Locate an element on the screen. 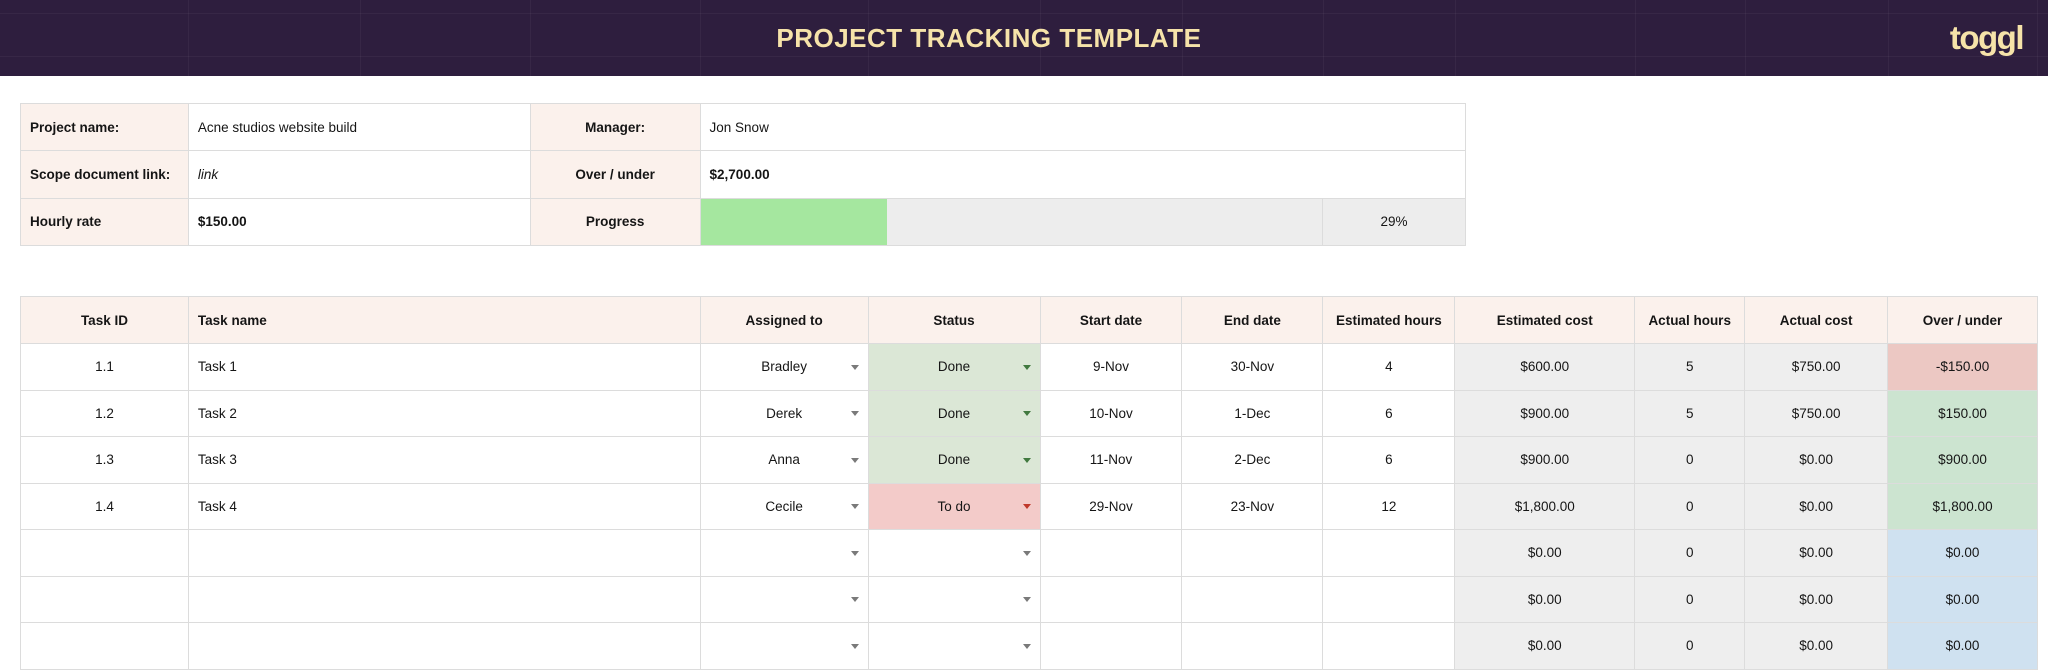 Image resolution: width=2048 pixels, height=670 pixels. hourly-rate-value: $150.00 is located at coordinates (359, 222).